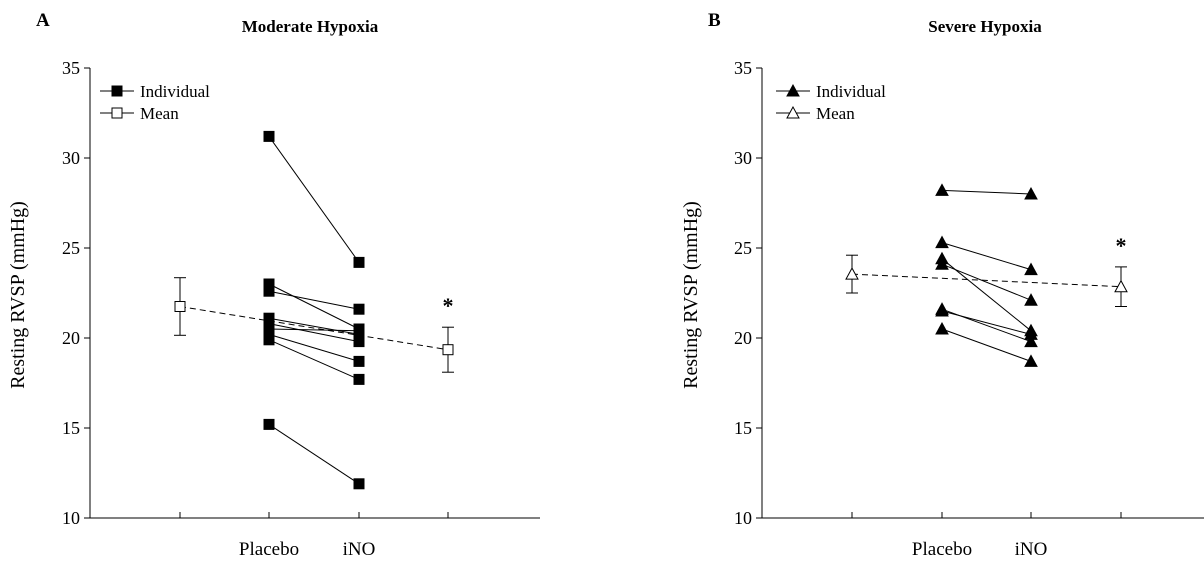 The height and width of the screenshot is (564, 1204). What do you see at coordinates (43, 20) in the screenshot?
I see `panel-letter: A` at bounding box center [43, 20].